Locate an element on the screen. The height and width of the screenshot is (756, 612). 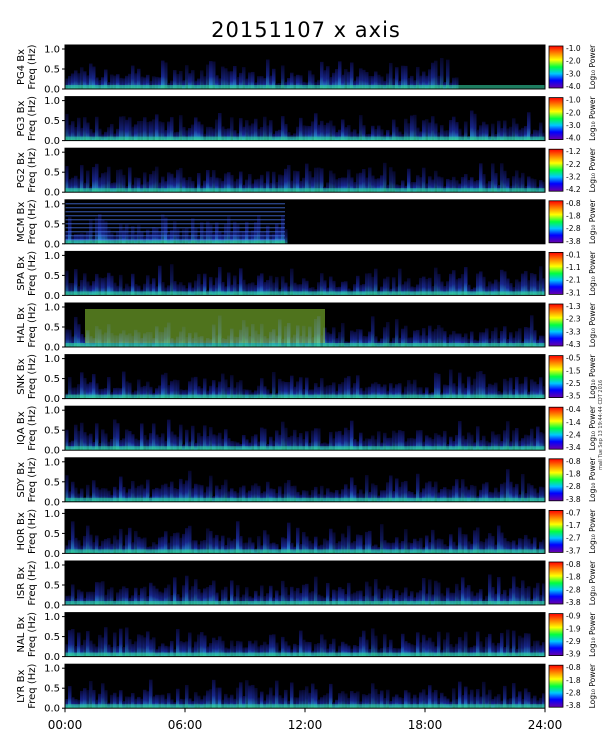
colorbar-tick-label: -1.7 is located at coordinates (573, 525).